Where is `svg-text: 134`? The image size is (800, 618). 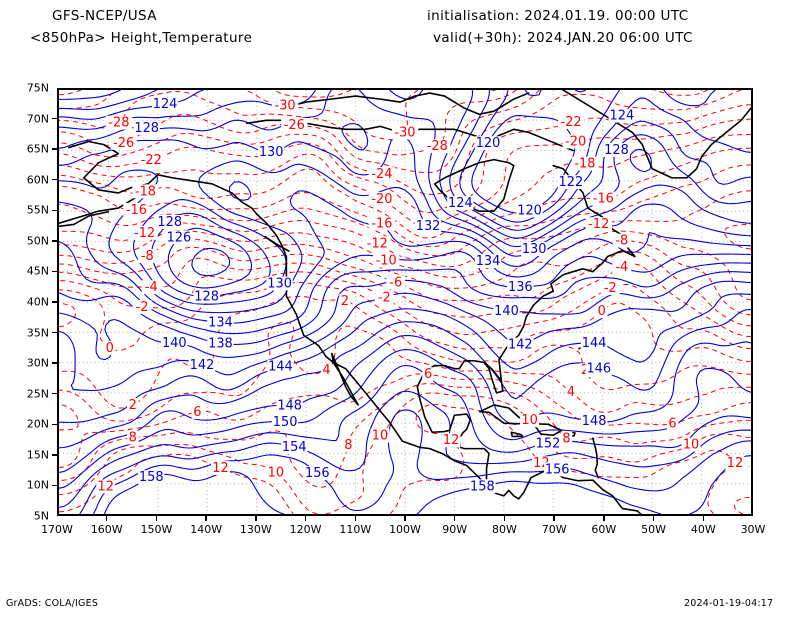
svg-text: 134 is located at coordinates (220, 323).